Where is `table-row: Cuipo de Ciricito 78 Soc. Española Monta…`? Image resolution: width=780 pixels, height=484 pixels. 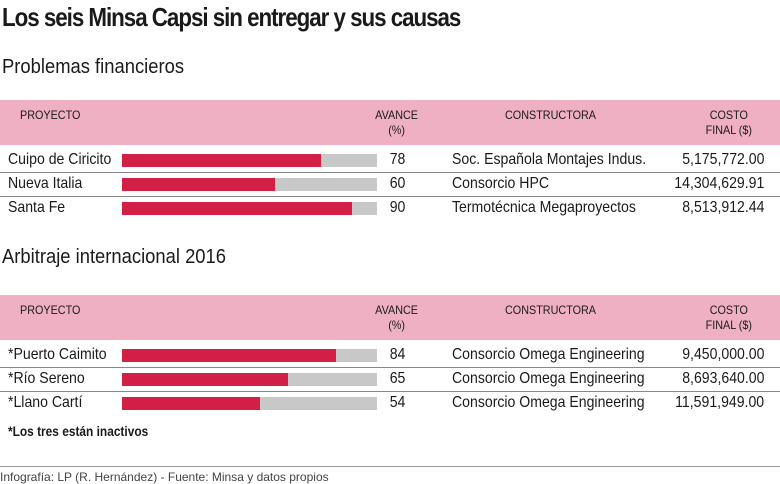 table-row: Cuipo de Ciricito 78 Soc. Española Monta… is located at coordinates (390, 161).